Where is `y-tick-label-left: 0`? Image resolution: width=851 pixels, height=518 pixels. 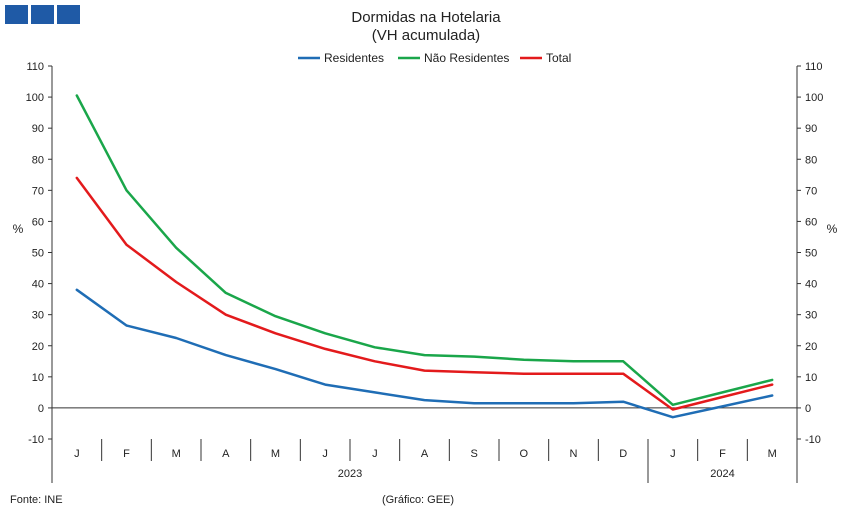
y-tick-label-left: 0 is located at coordinates (41, 409).